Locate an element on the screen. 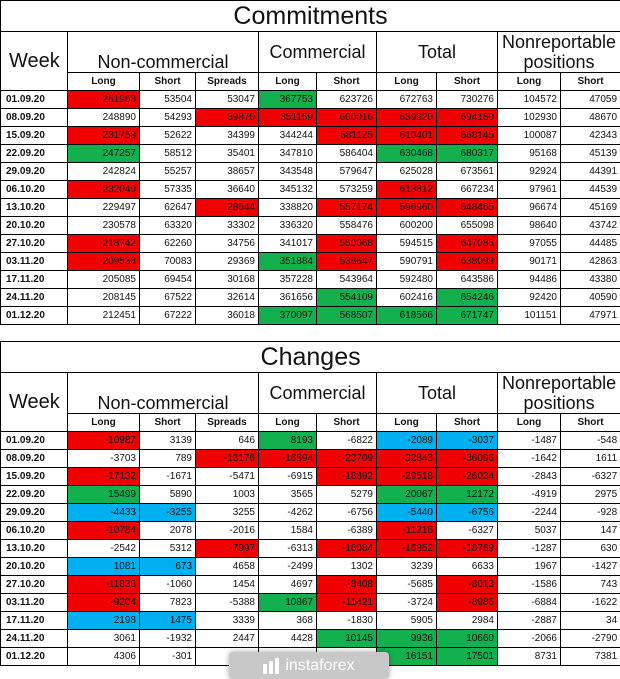  value-cell: 648465 is located at coordinates (467, 207).